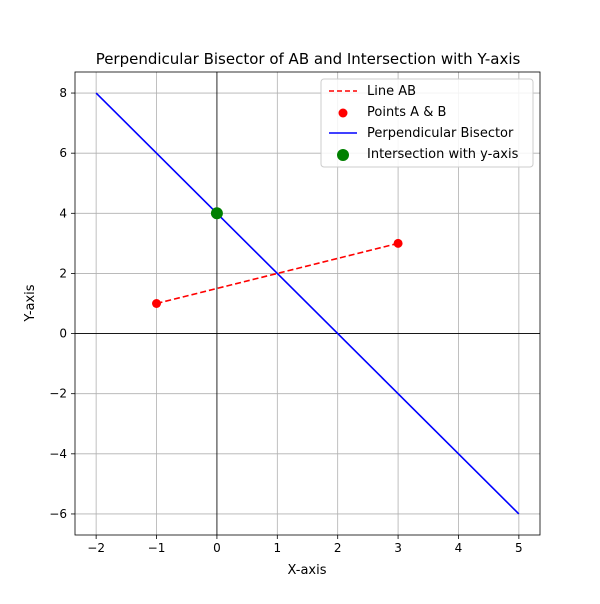 This screenshot has height=604, width=600. Describe the element at coordinates (63, 213) in the screenshot. I see `y-tick-label: 4` at that location.